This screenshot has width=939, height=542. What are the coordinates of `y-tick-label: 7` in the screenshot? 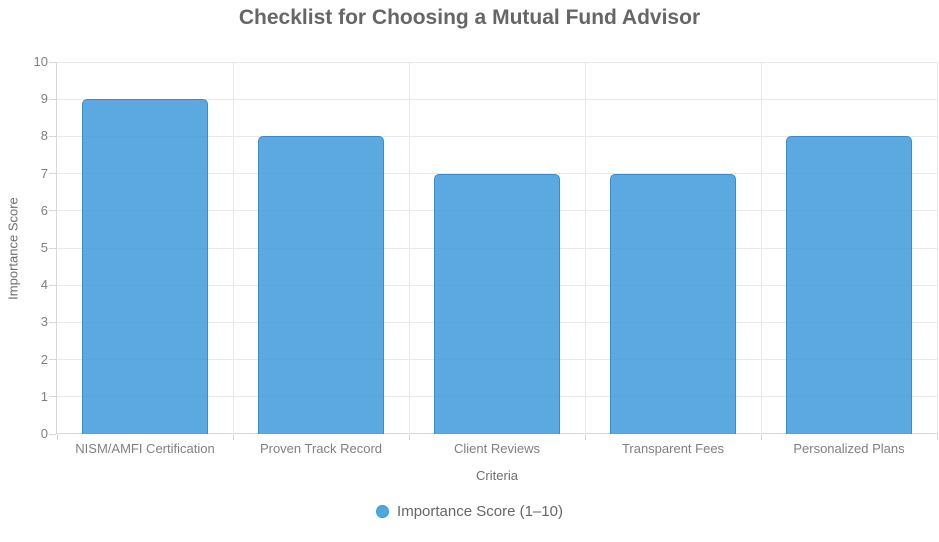 It's located at (44, 173).